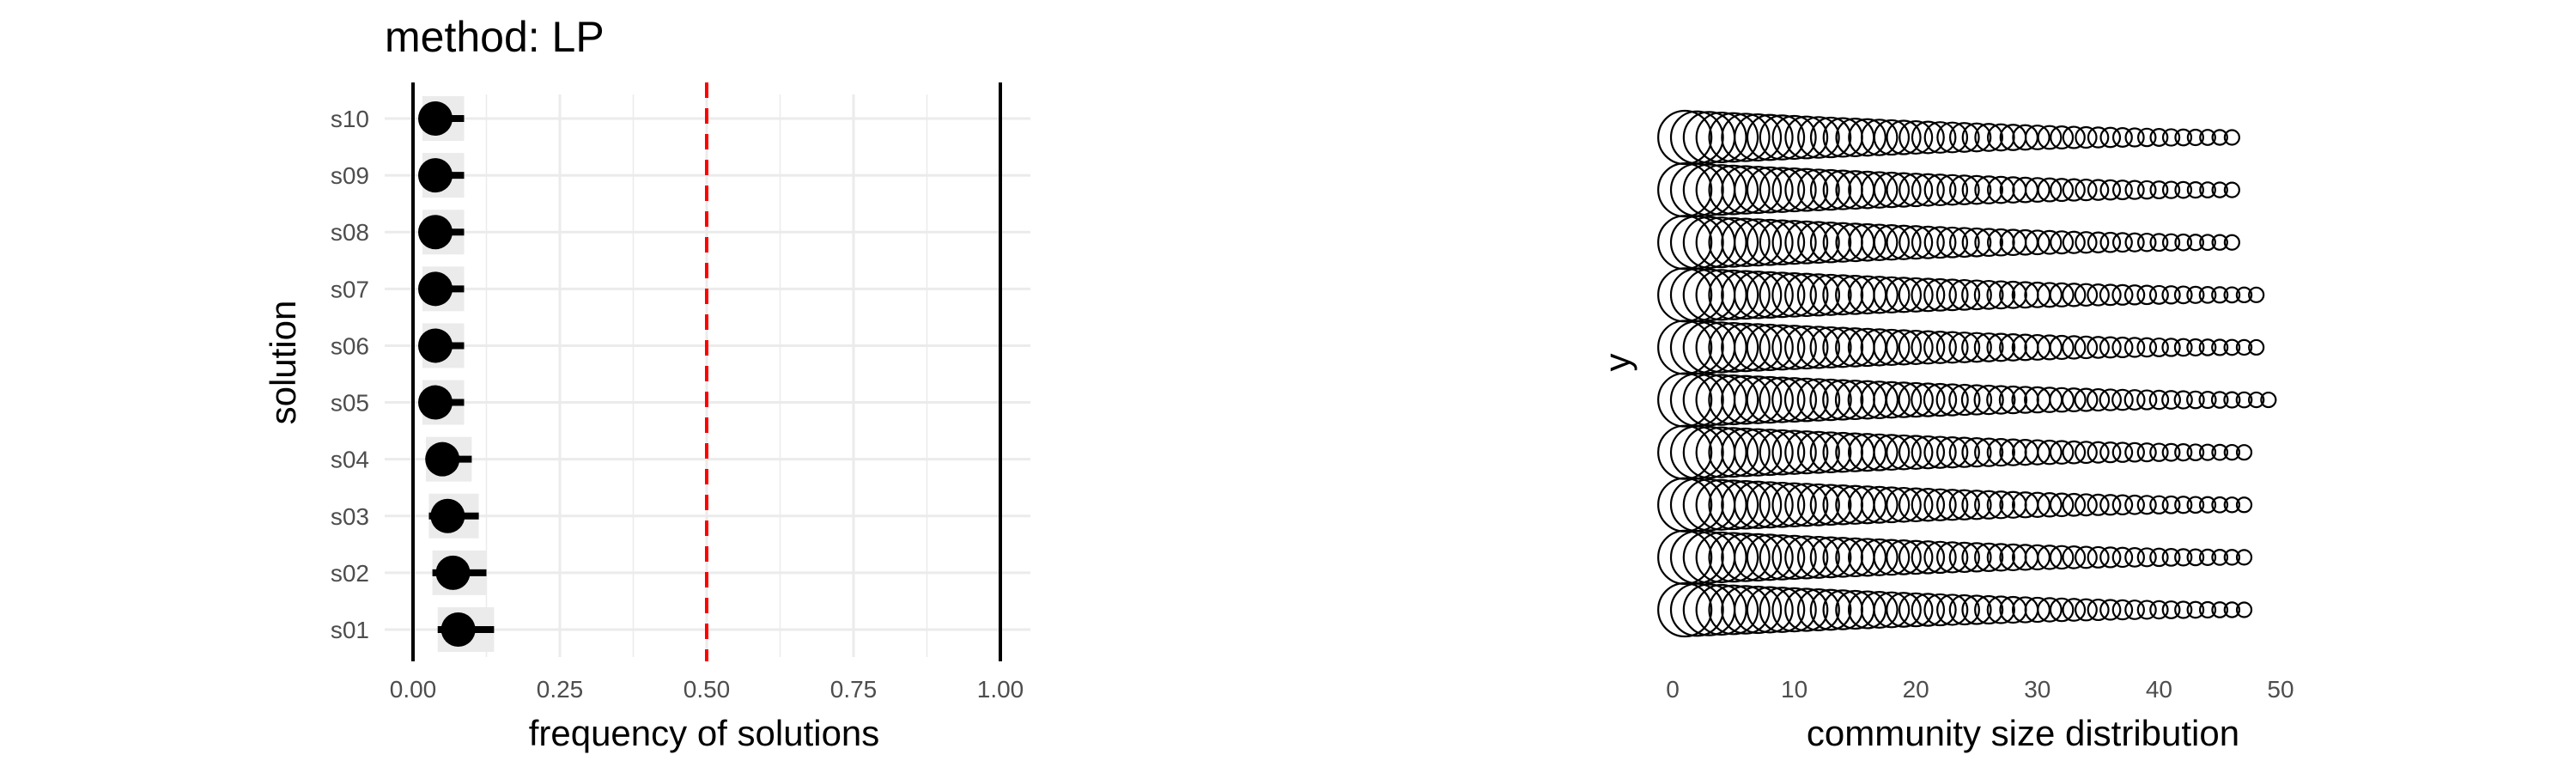 The width and height of the screenshot is (2576, 773). I want to click on left-x-tick-labels: 0.00 0.25 0.50 0.75 1.00, so click(707, 689).